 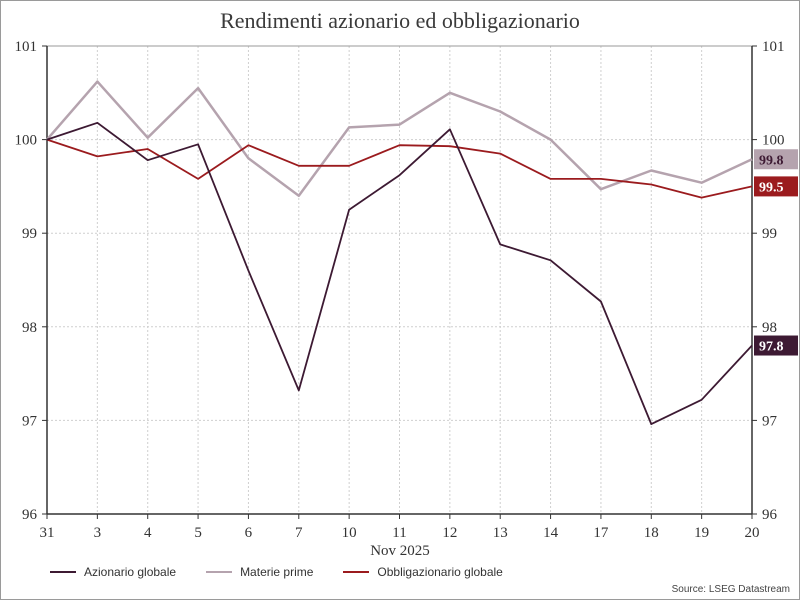 I want to click on x-tick-label: 12, so click(x=449, y=533).